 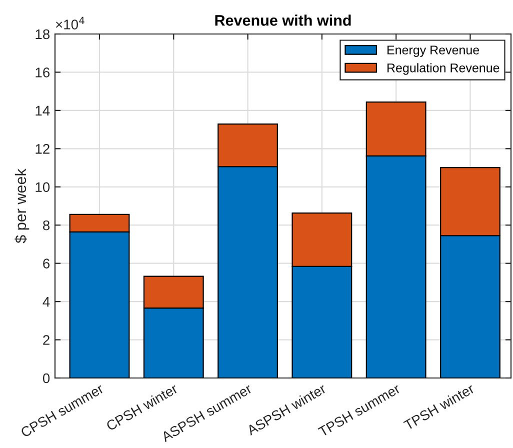 What do you see at coordinates (43, 34) in the screenshot?
I see `y-tick-label: 18` at bounding box center [43, 34].